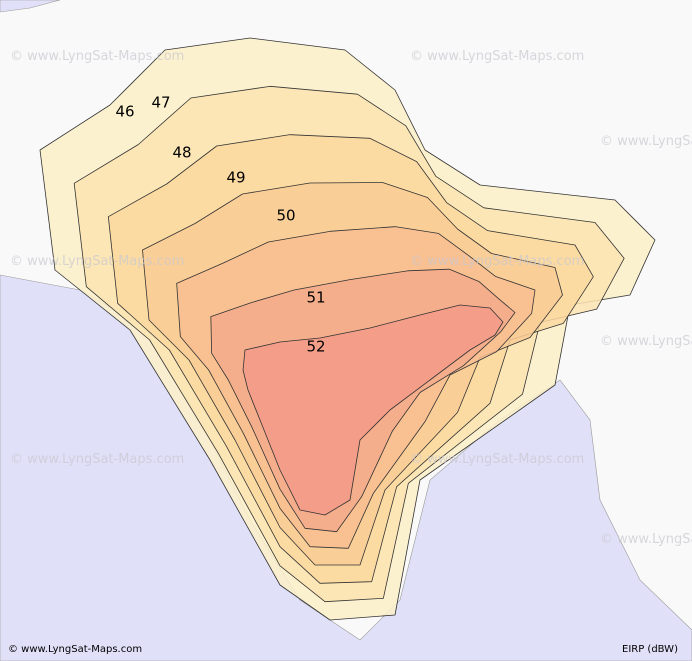 This screenshot has height=661, width=692. What do you see at coordinates (30, 6) in the screenshot?
I see `sea` at bounding box center [30, 6].